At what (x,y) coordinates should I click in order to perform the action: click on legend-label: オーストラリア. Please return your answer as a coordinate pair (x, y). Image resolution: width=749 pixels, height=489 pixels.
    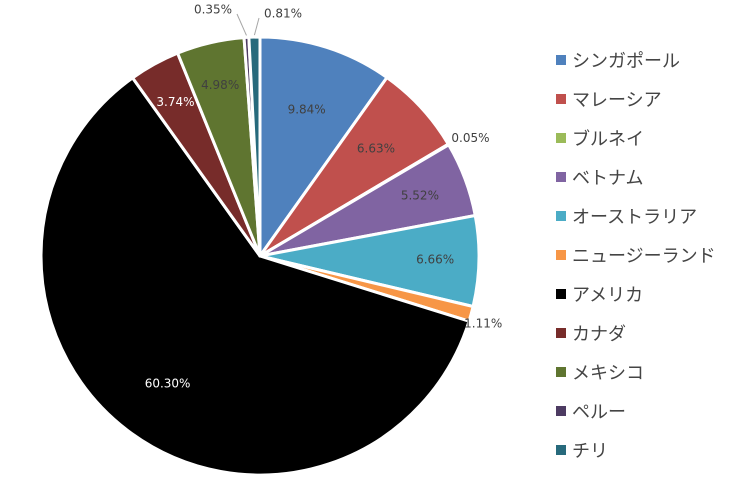
    Looking at the image, I should click on (635, 217).